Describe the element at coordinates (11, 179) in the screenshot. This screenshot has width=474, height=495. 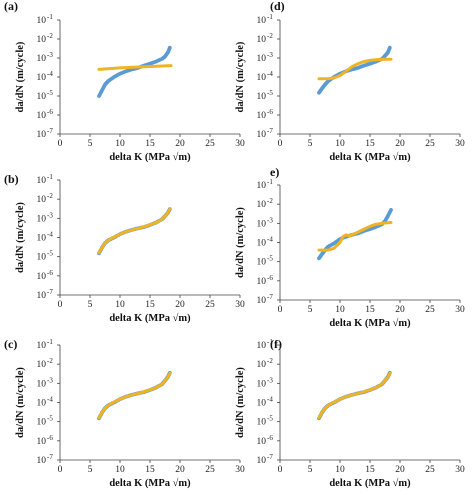
I see `panel-label: (b)` at that location.